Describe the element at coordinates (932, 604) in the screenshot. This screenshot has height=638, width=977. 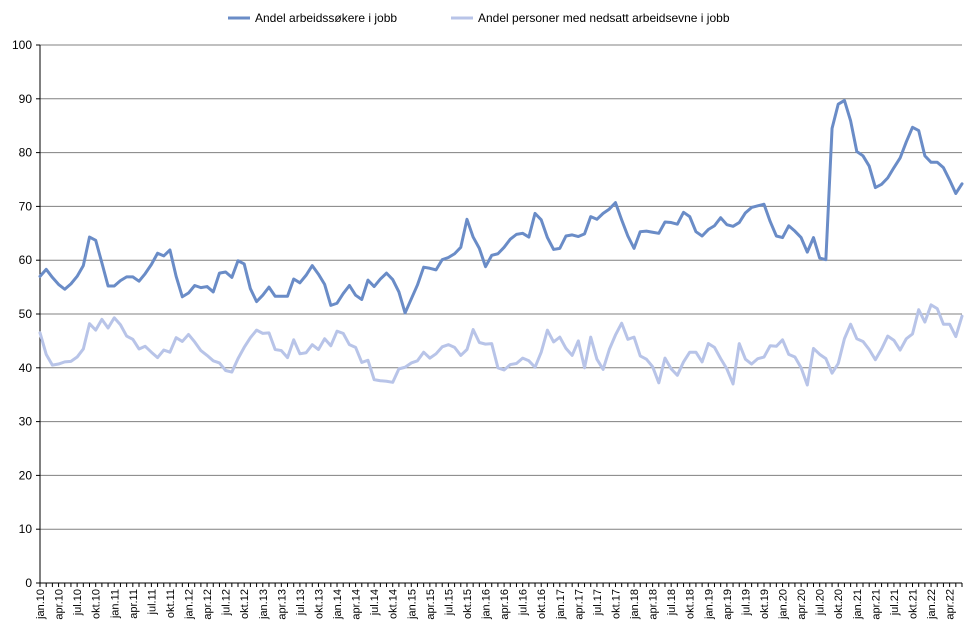
I see `x-tick-label: jan.22` at that location.